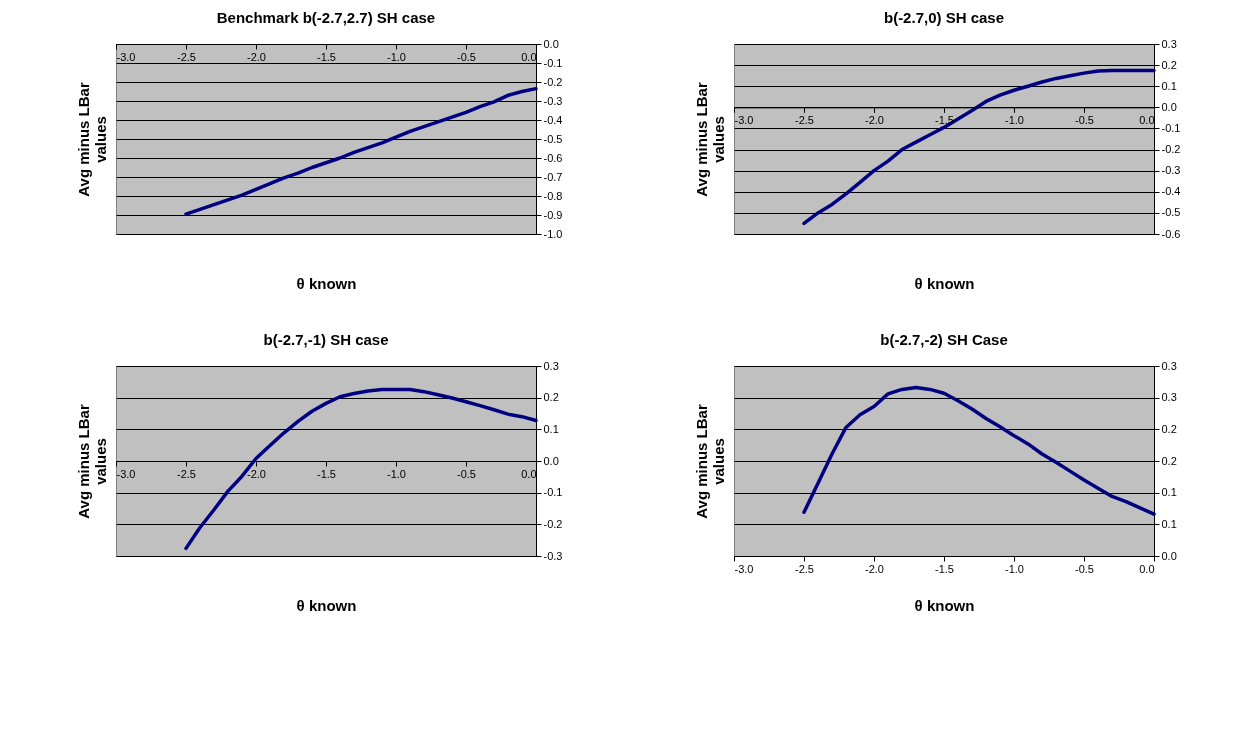  I want to click on chart-title: b(-2.7,-1) SH case, so click(326, 339).